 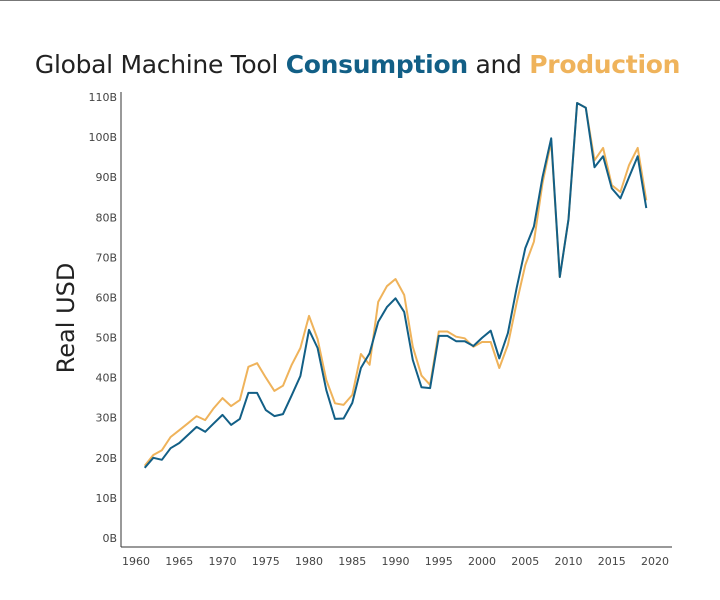 I want to click on y-tick-label: 30B, so click(x=106, y=418).